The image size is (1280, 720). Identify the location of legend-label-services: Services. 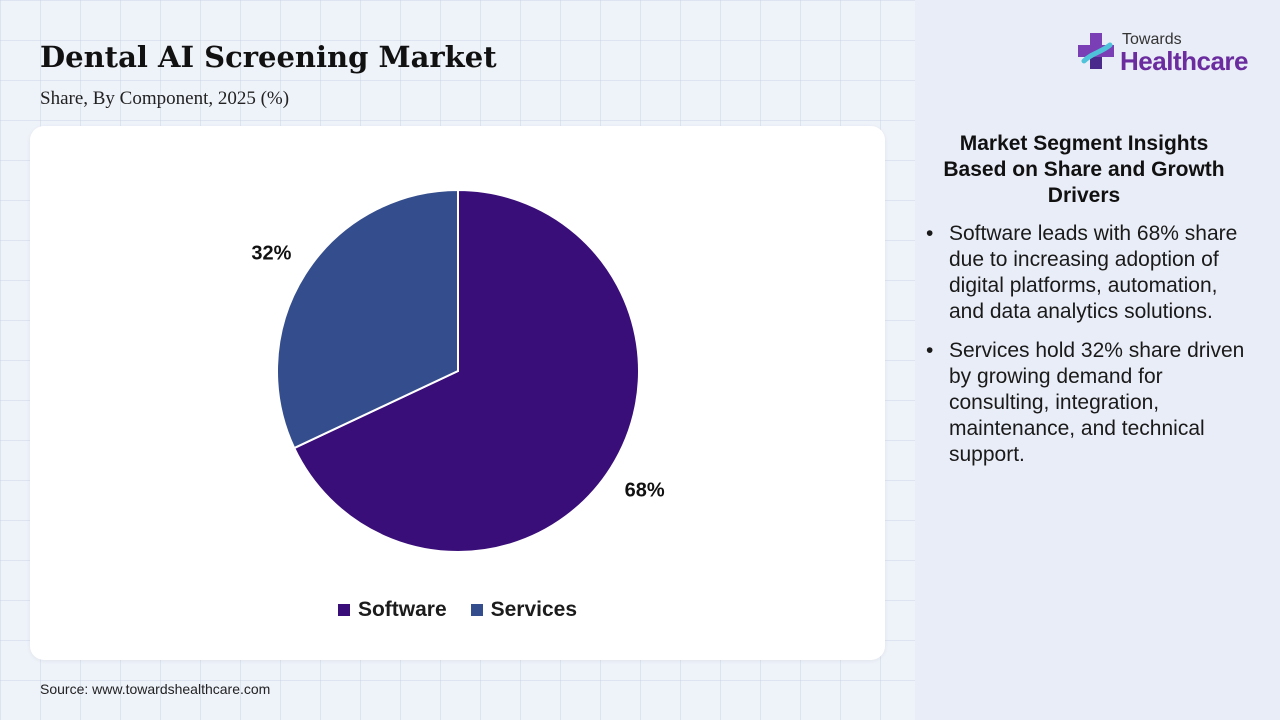
(534, 609).